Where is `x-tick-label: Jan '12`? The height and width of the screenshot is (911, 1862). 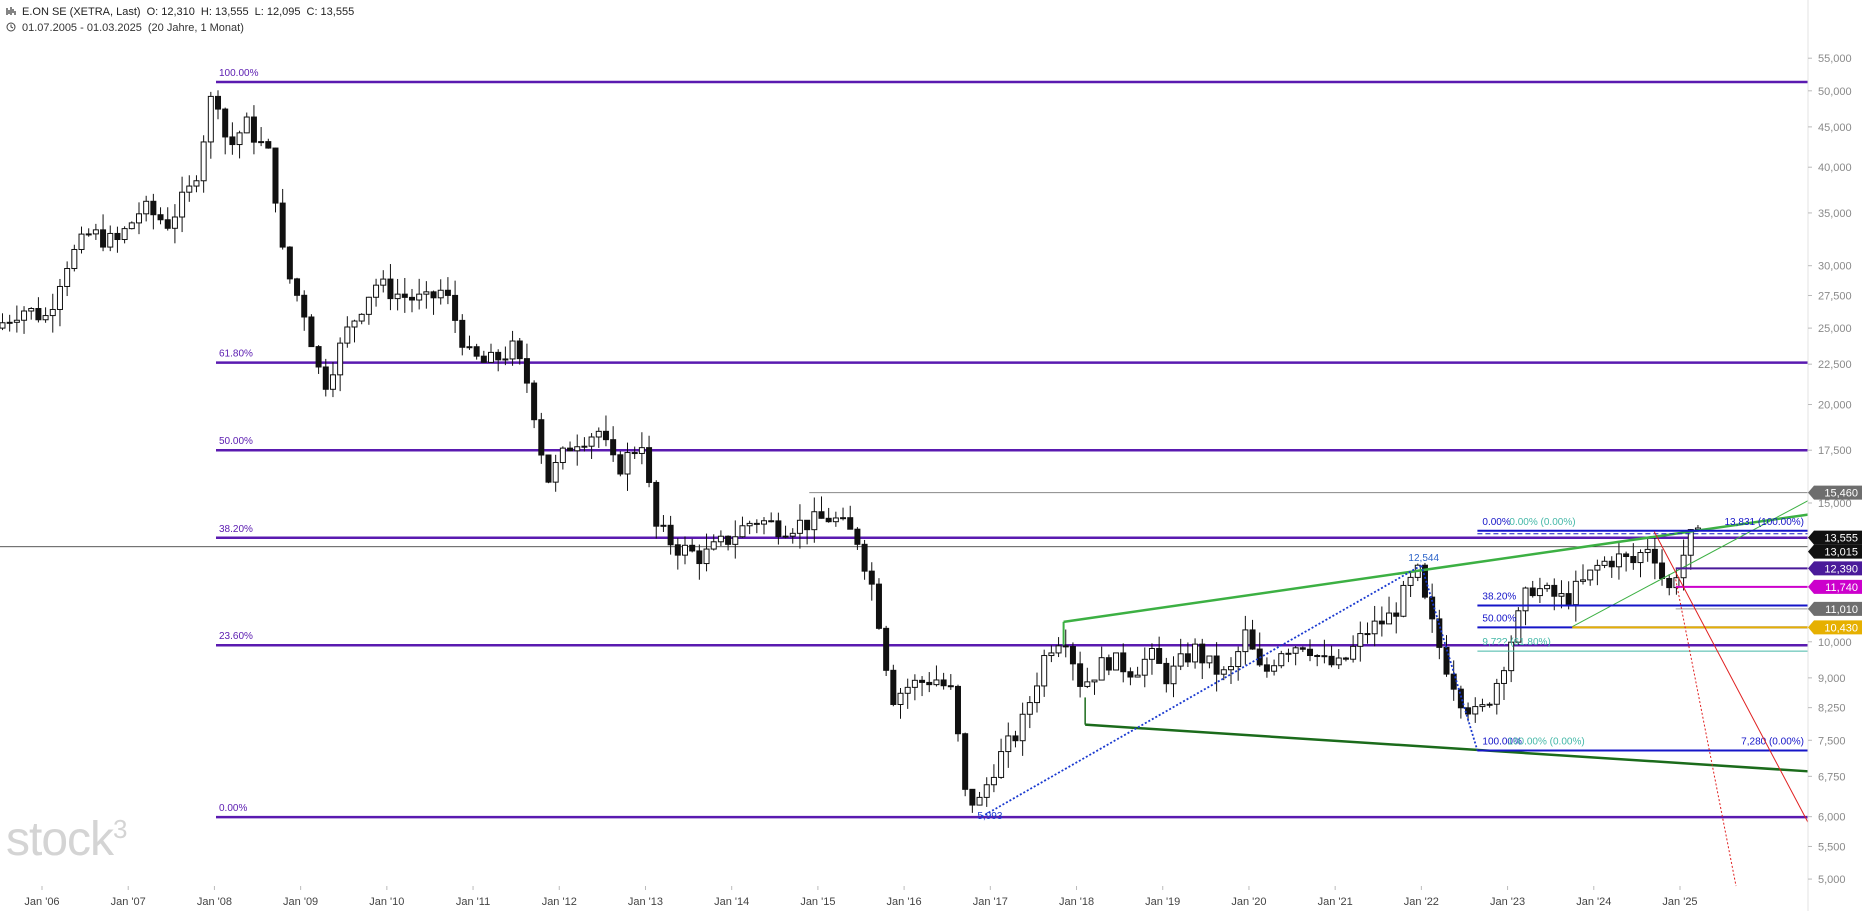
x-tick-label: Jan '12 is located at coordinates (559, 902).